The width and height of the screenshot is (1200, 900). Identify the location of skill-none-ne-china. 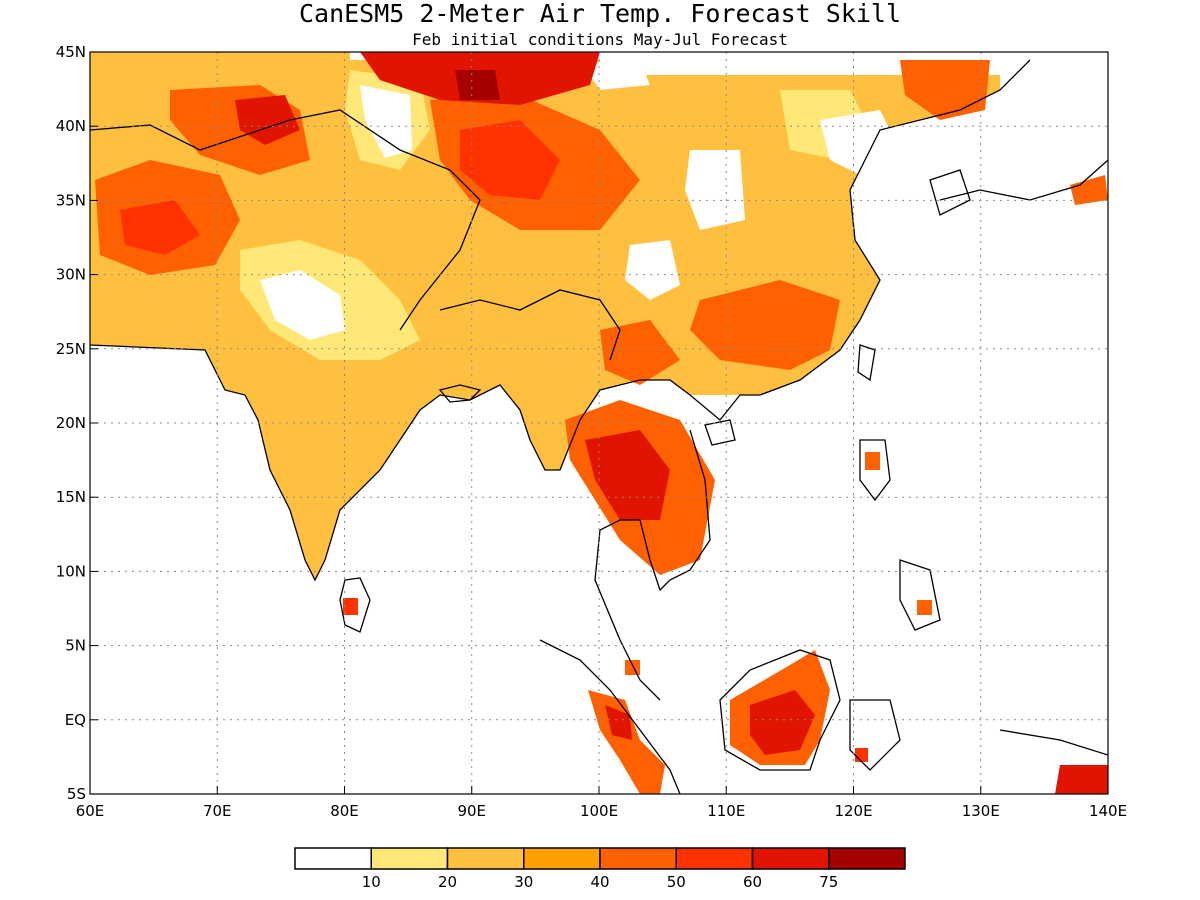
(715, 190).